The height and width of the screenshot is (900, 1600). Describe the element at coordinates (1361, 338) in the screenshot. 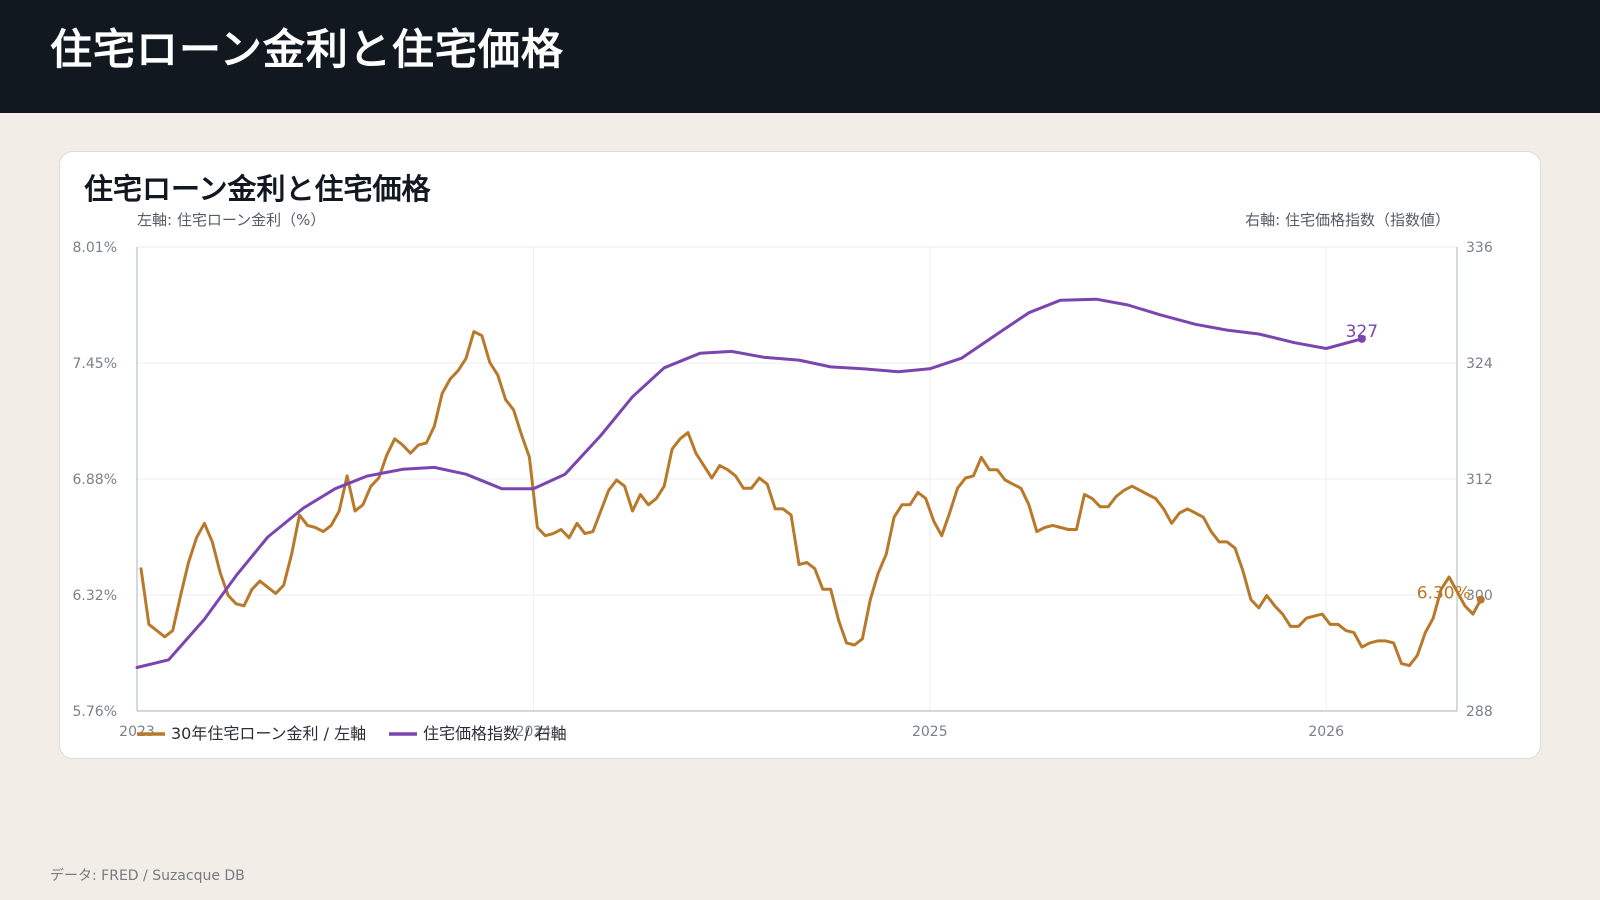

I see `home-price-index-end-point` at that location.